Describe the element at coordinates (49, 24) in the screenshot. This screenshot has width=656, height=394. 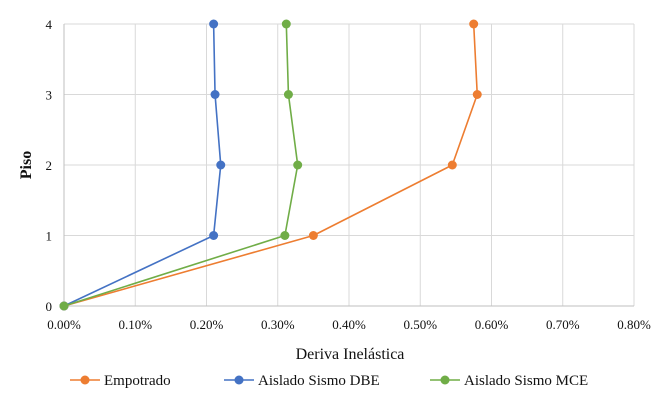
I see `y-tick-label: 4` at that location.